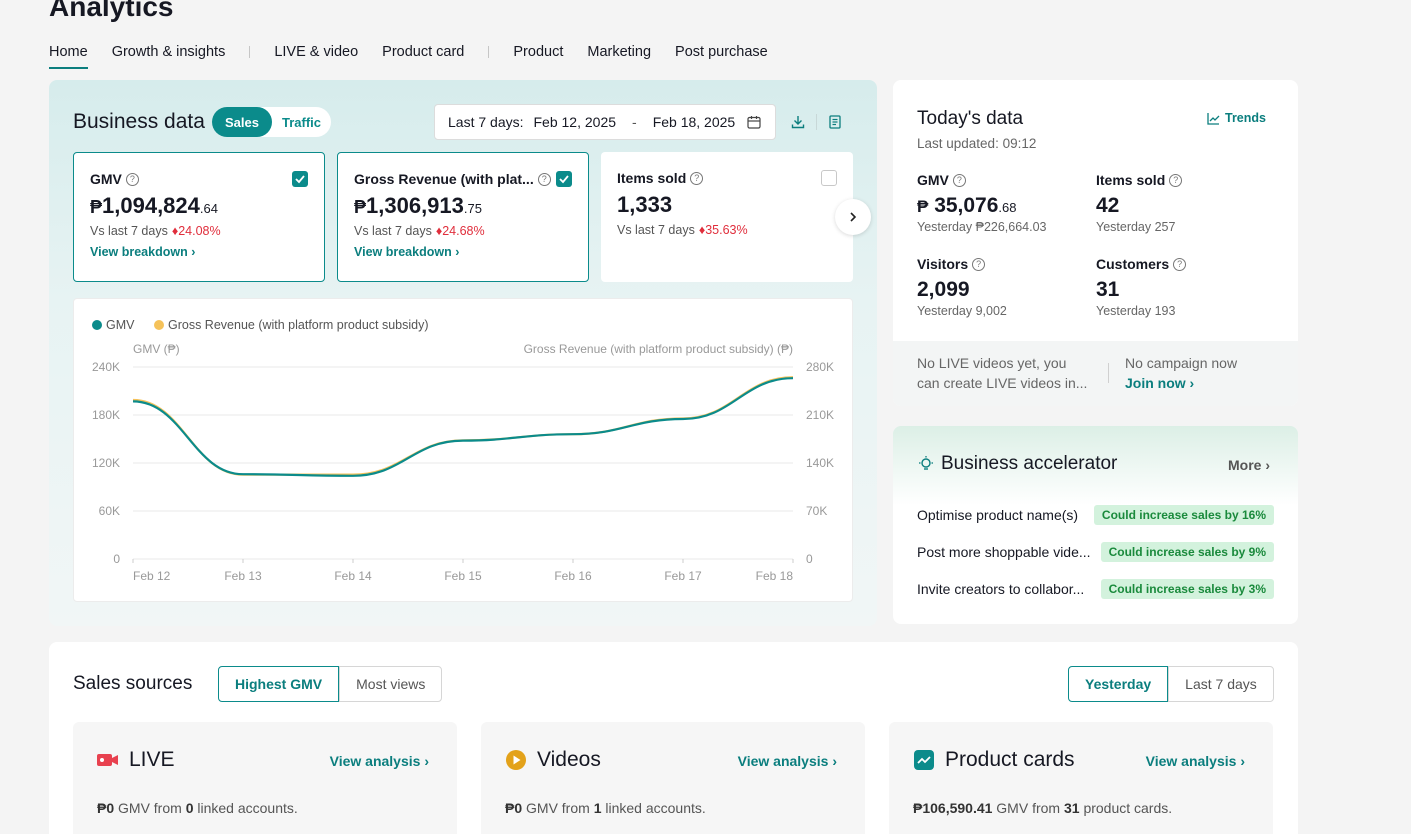 The image size is (1411, 834). What do you see at coordinates (109, 511) in the screenshot?
I see `left-tick-label: 60K` at bounding box center [109, 511].